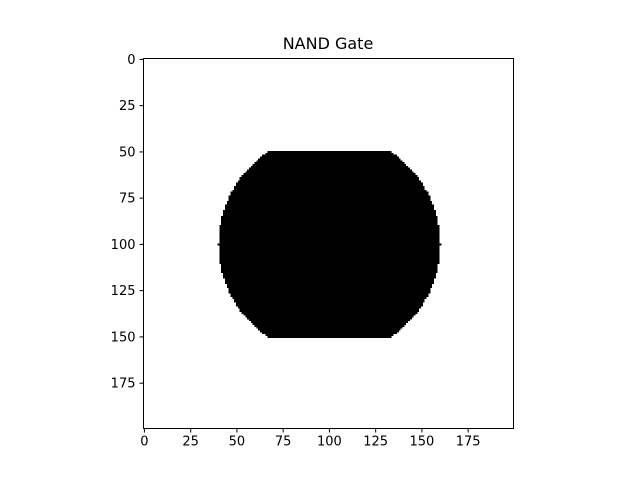 Image resolution: width=640 pixels, height=484 pixels. Describe the element at coordinates (237, 442) in the screenshot. I see `x-tick-label: 50` at that location.